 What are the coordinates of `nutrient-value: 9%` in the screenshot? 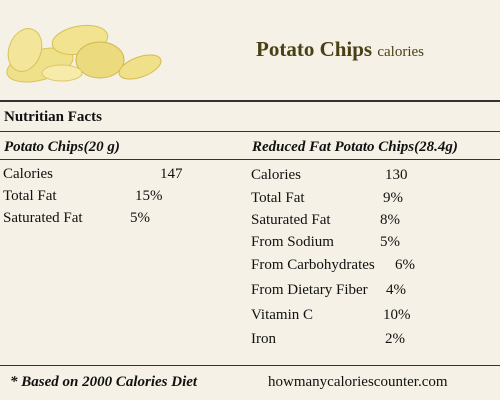 It's located at (393, 198).